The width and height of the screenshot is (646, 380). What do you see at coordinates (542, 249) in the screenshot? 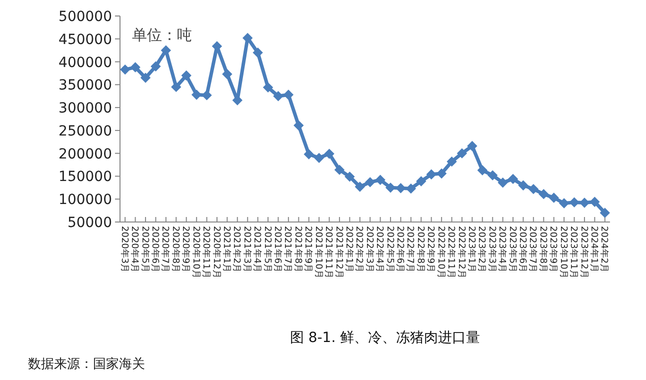
I see `x-tick-label: 2023年8月` at bounding box center [542, 249].